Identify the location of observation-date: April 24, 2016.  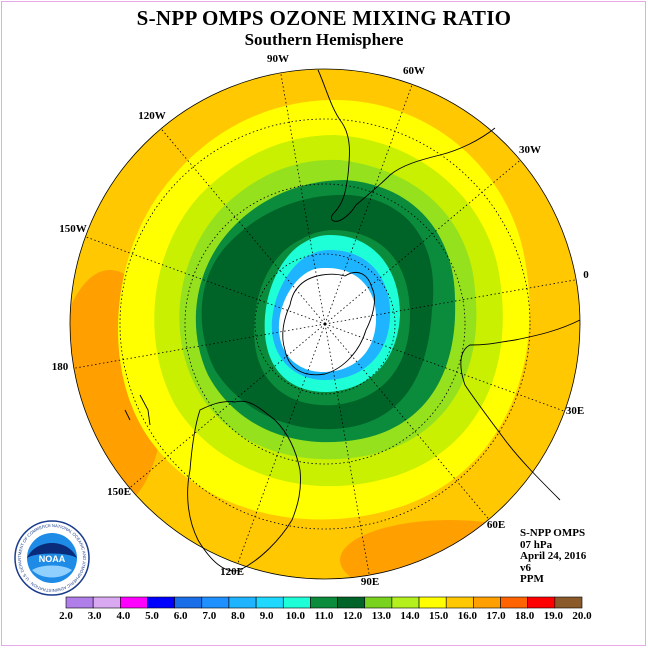
(553, 556).